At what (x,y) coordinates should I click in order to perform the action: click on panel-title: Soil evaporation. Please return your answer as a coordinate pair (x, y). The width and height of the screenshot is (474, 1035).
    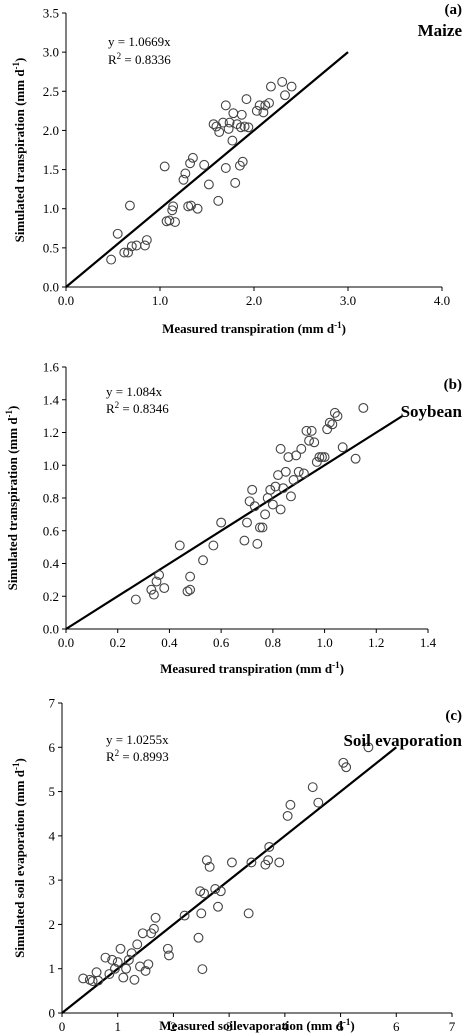
    Looking at the image, I should click on (402, 740).